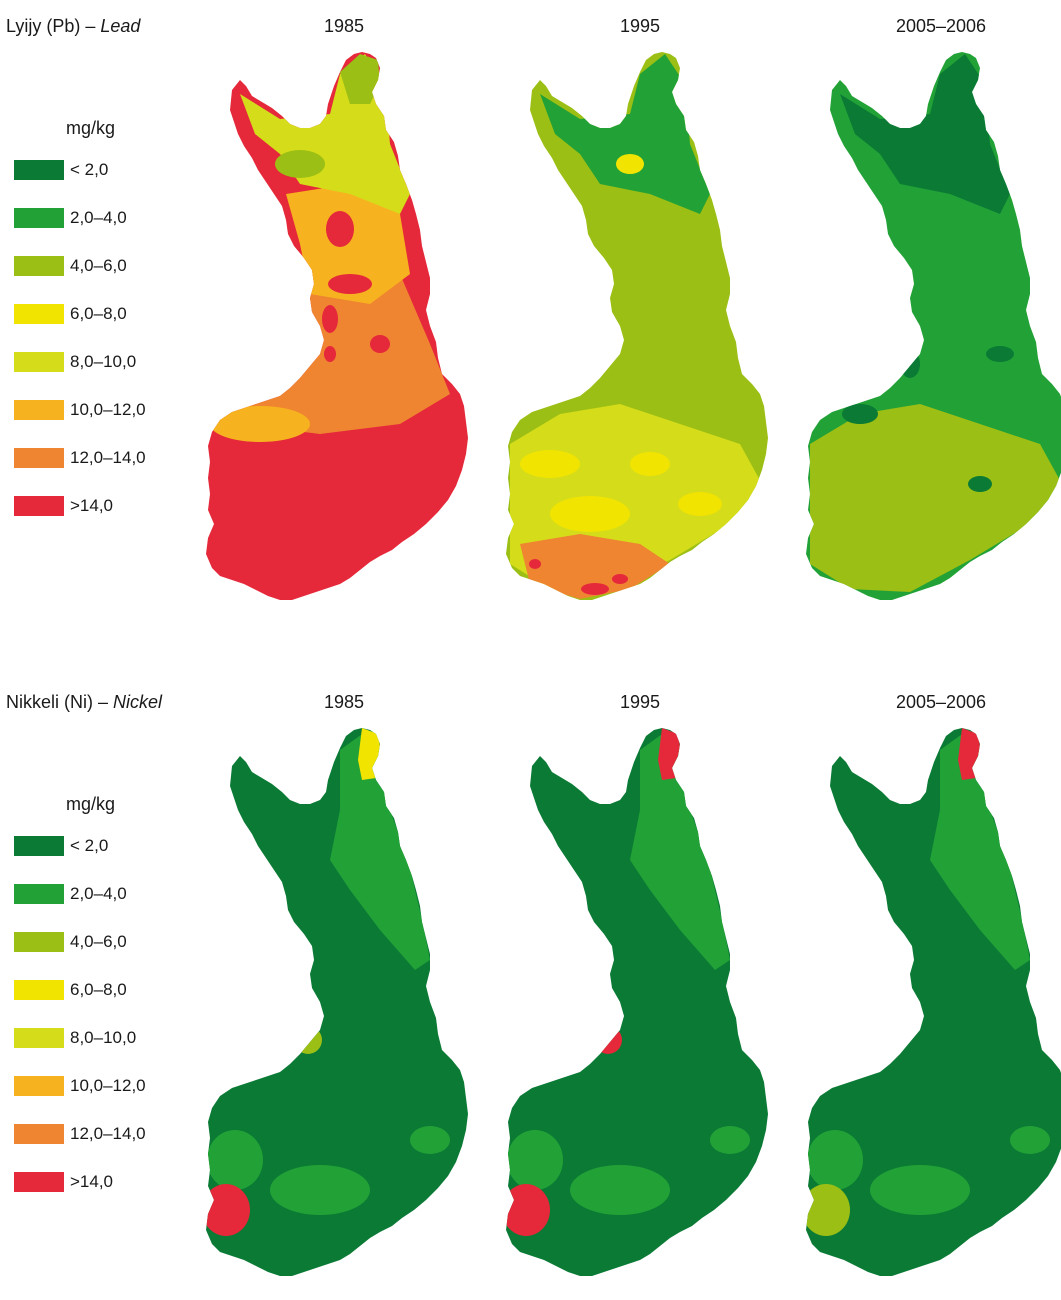  What do you see at coordinates (138, 702) in the screenshot?
I see `element-name-en: Nickel` at bounding box center [138, 702].